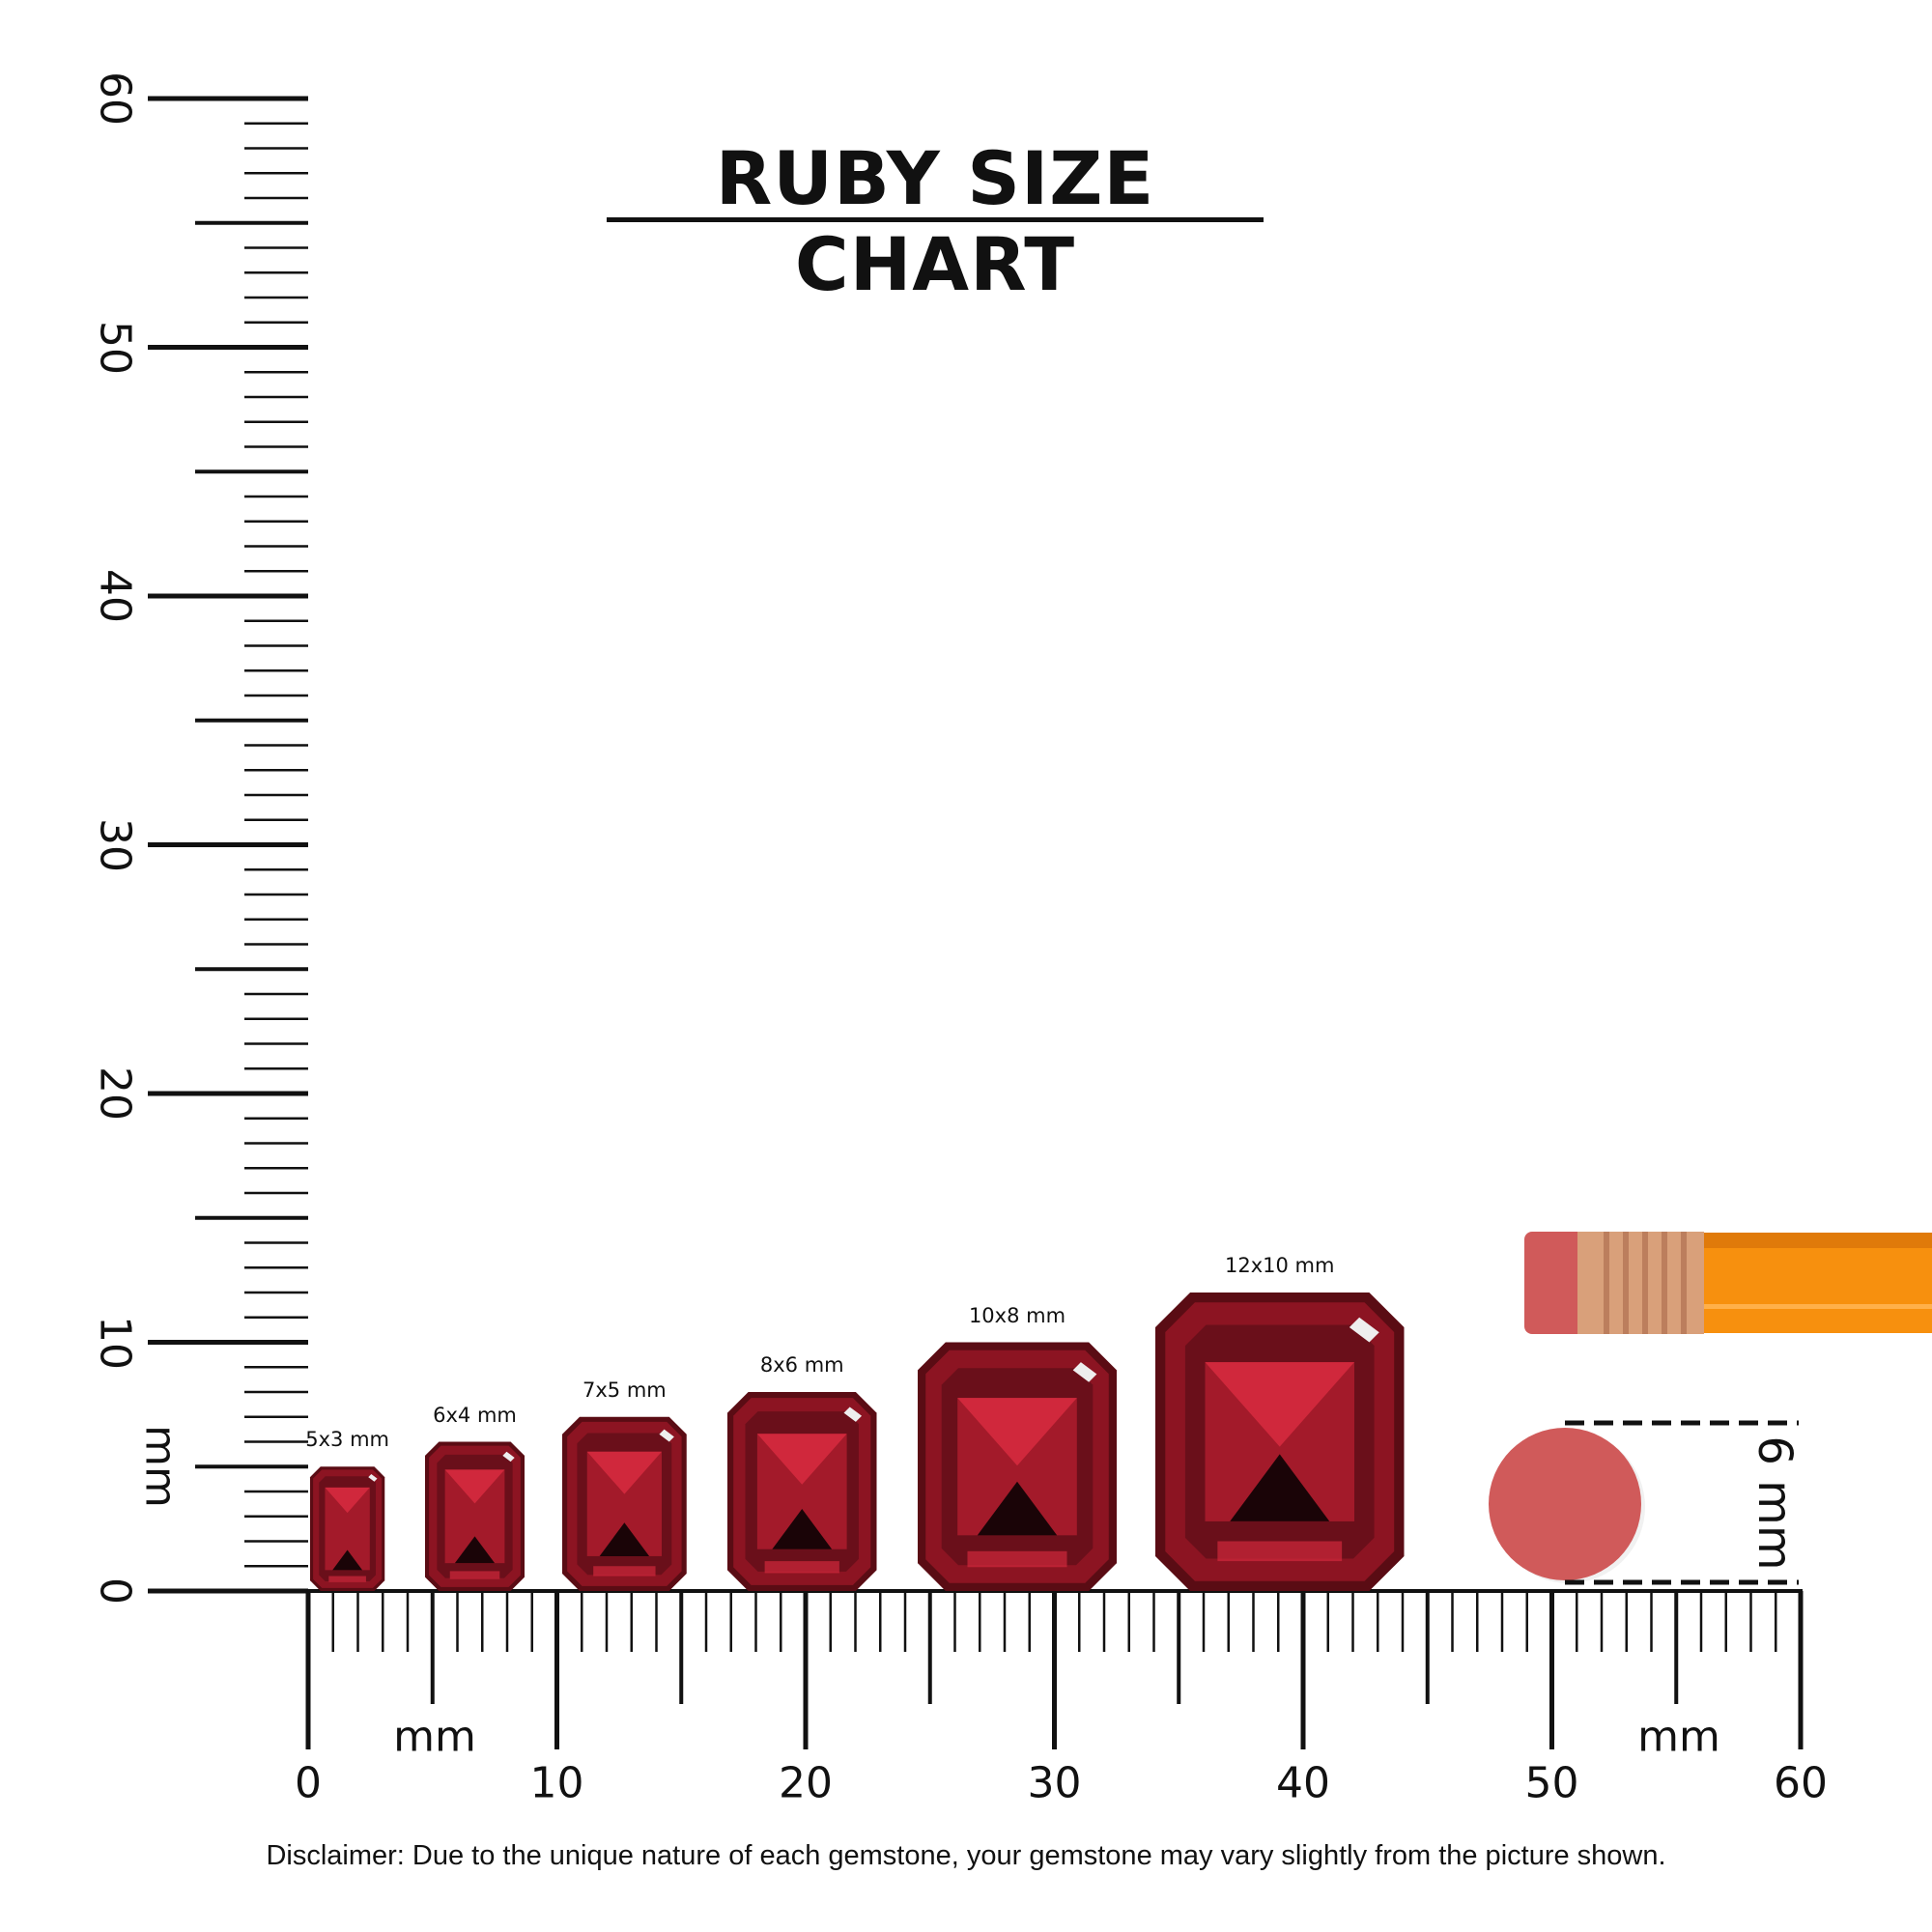  I want to click on chart-title: RUBY SIZE CHART, so click(935, 221).